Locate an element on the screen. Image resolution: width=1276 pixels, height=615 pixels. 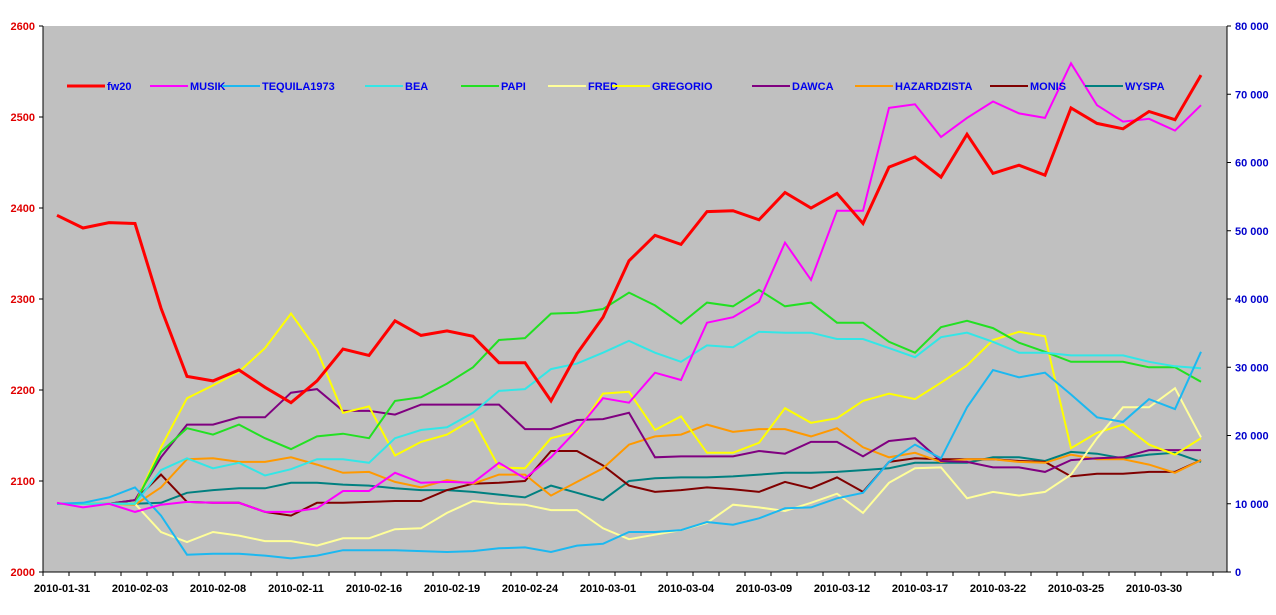
legend-label: MONIS is located at coordinates (1048, 87).